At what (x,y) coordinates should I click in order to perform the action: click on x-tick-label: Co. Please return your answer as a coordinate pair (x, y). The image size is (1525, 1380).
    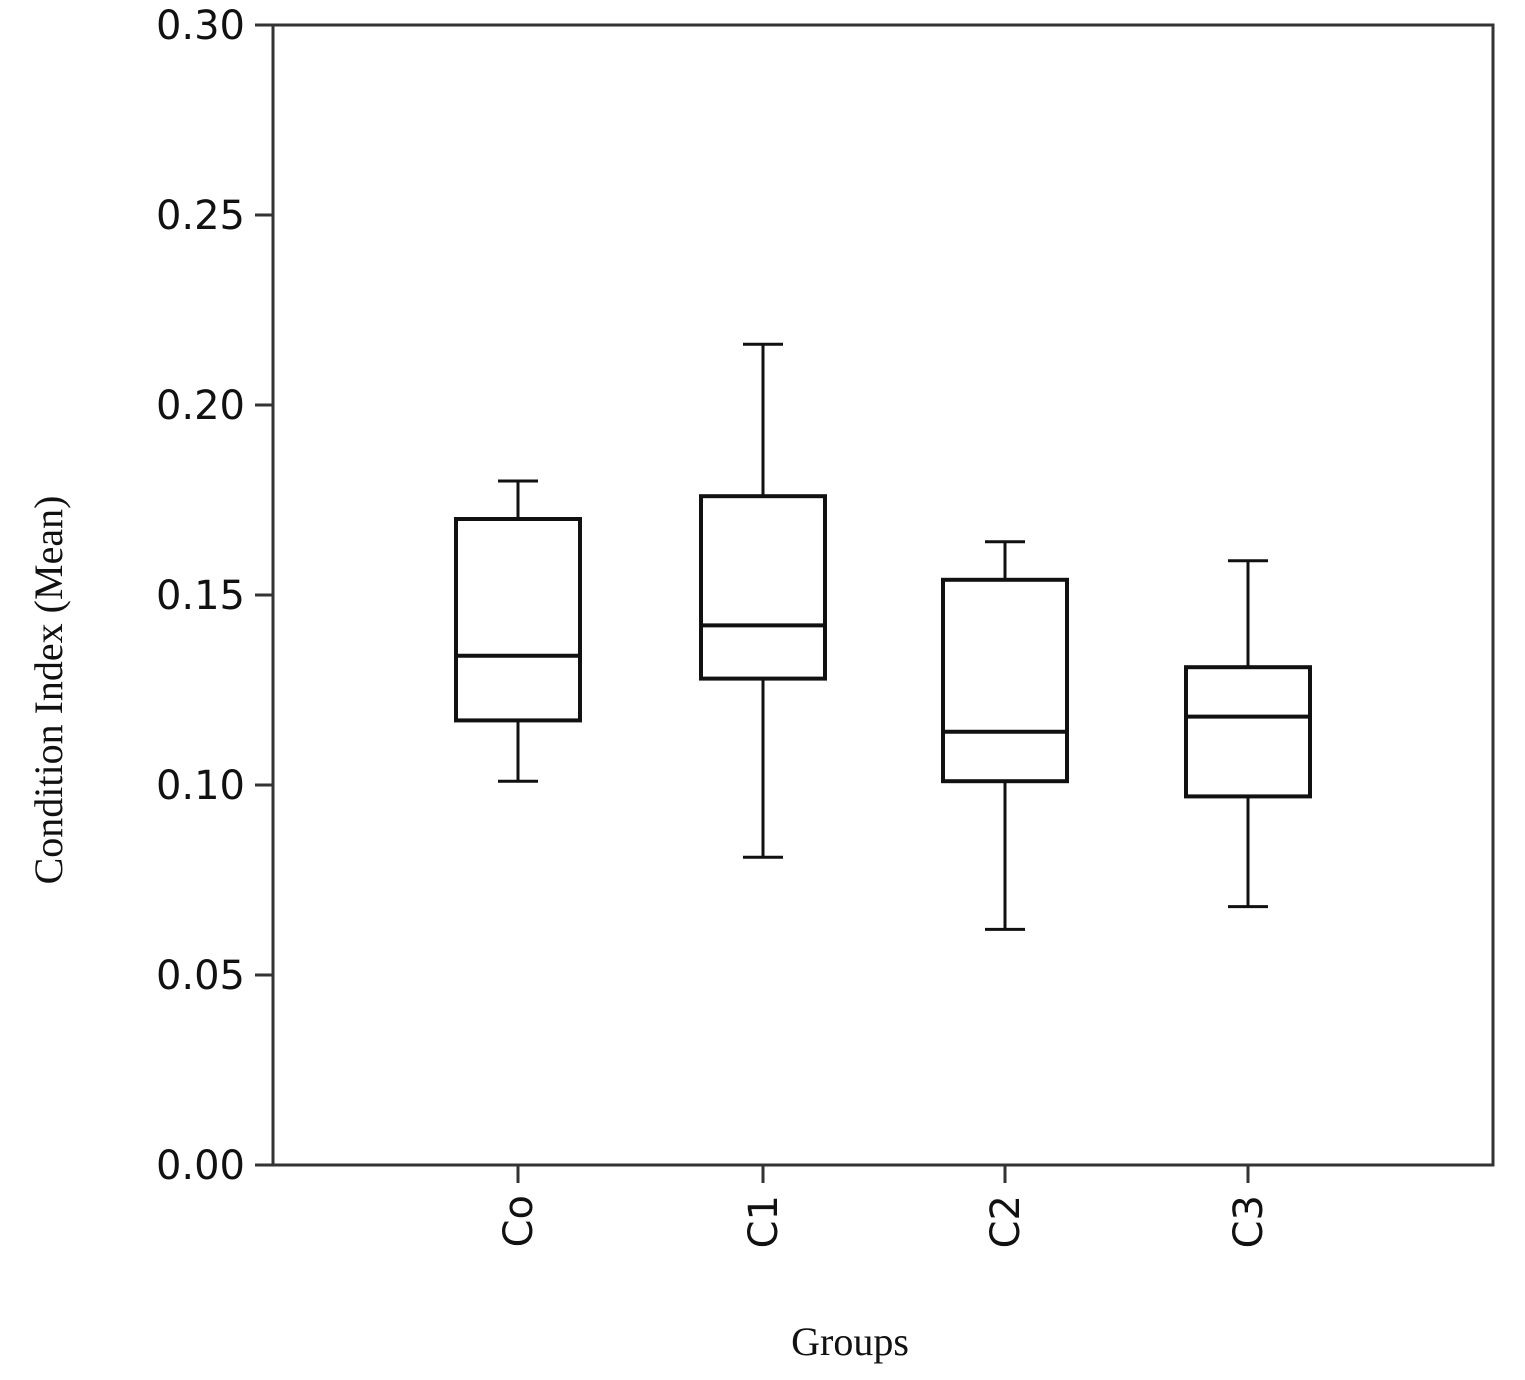
    Looking at the image, I should click on (519, 1221).